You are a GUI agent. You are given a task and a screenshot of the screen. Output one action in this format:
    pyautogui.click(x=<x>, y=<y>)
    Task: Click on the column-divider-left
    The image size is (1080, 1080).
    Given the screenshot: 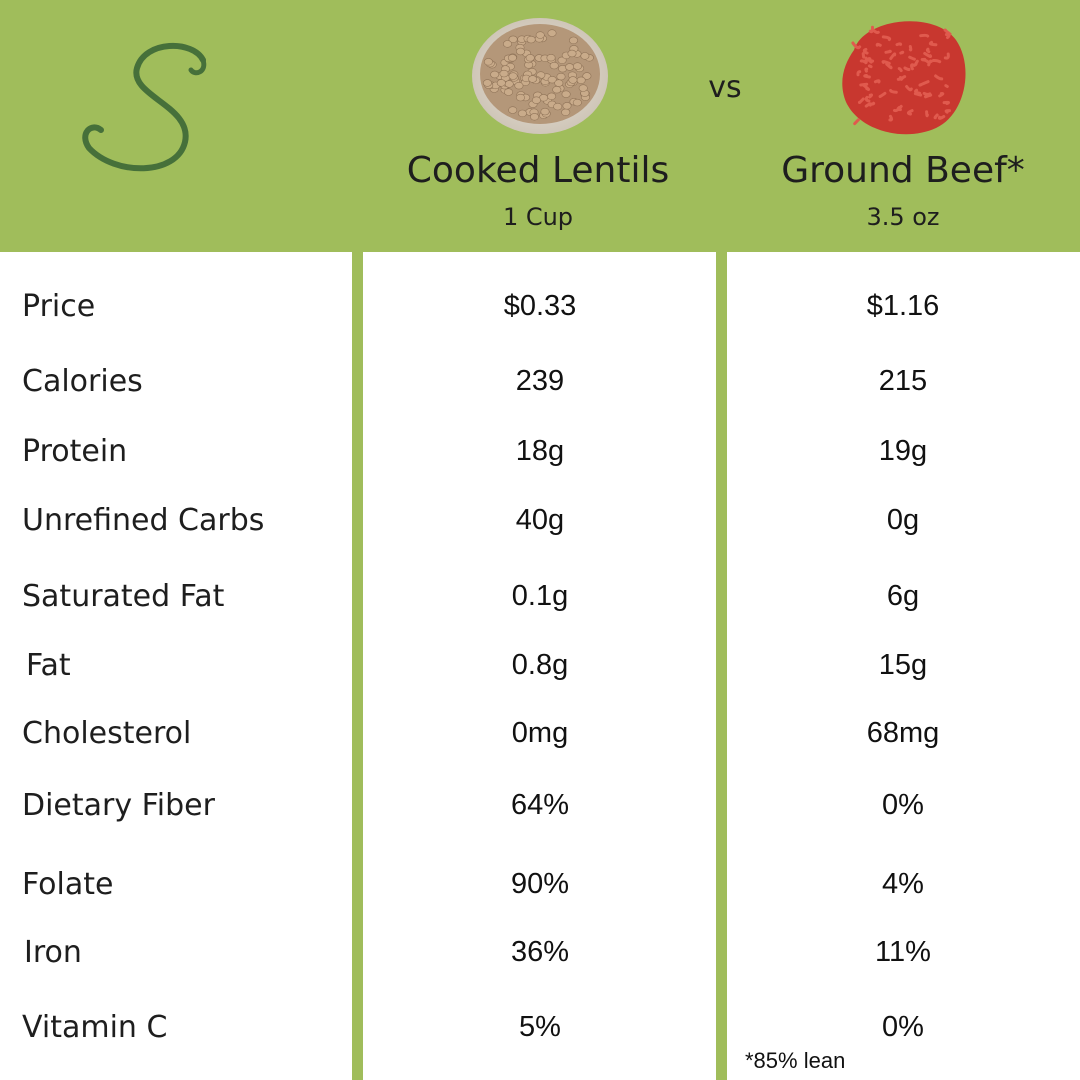 What is the action you would take?
    pyautogui.click(x=357, y=666)
    